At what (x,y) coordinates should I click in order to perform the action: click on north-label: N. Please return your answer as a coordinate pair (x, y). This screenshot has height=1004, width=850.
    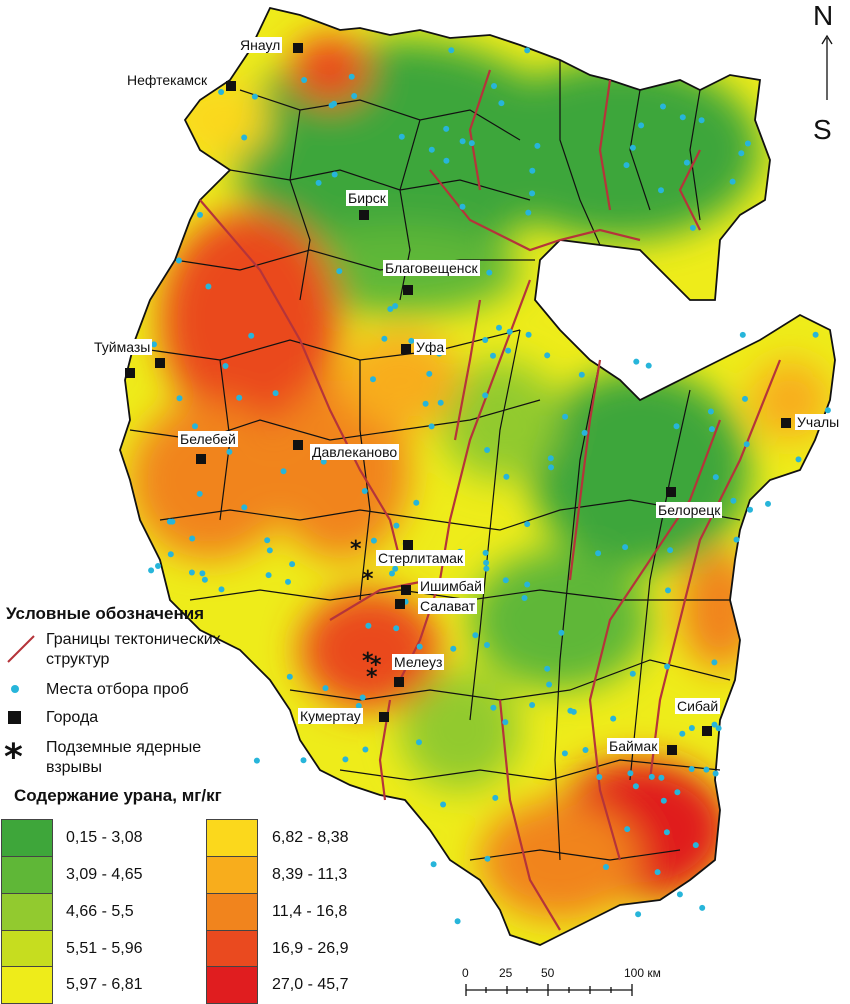
    Looking at the image, I should click on (823, 15).